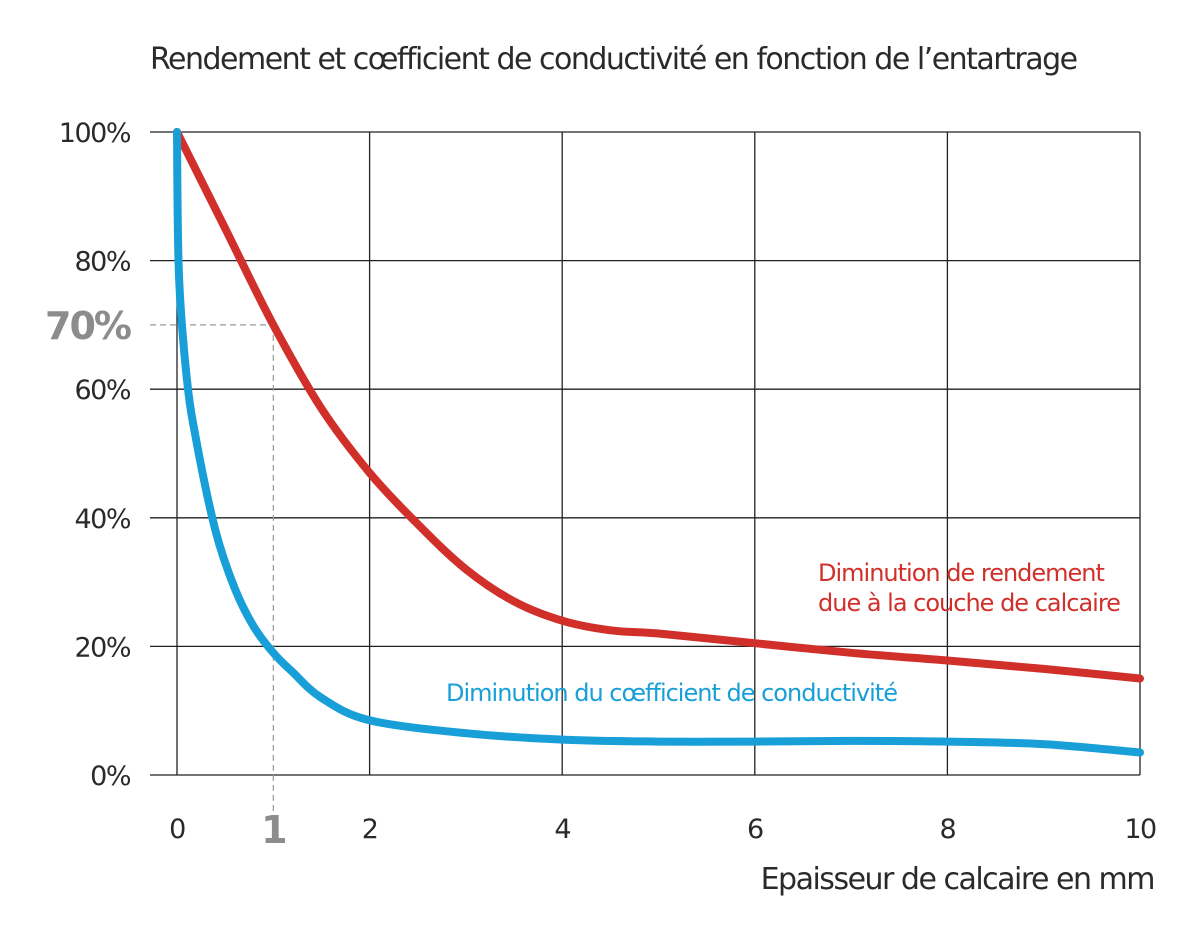  What do you see at coordinates (958, 879) in the screenshot?
I see `x-axis-label: Epaisseur de calcaire en mm` at bounding box center [958, 879].